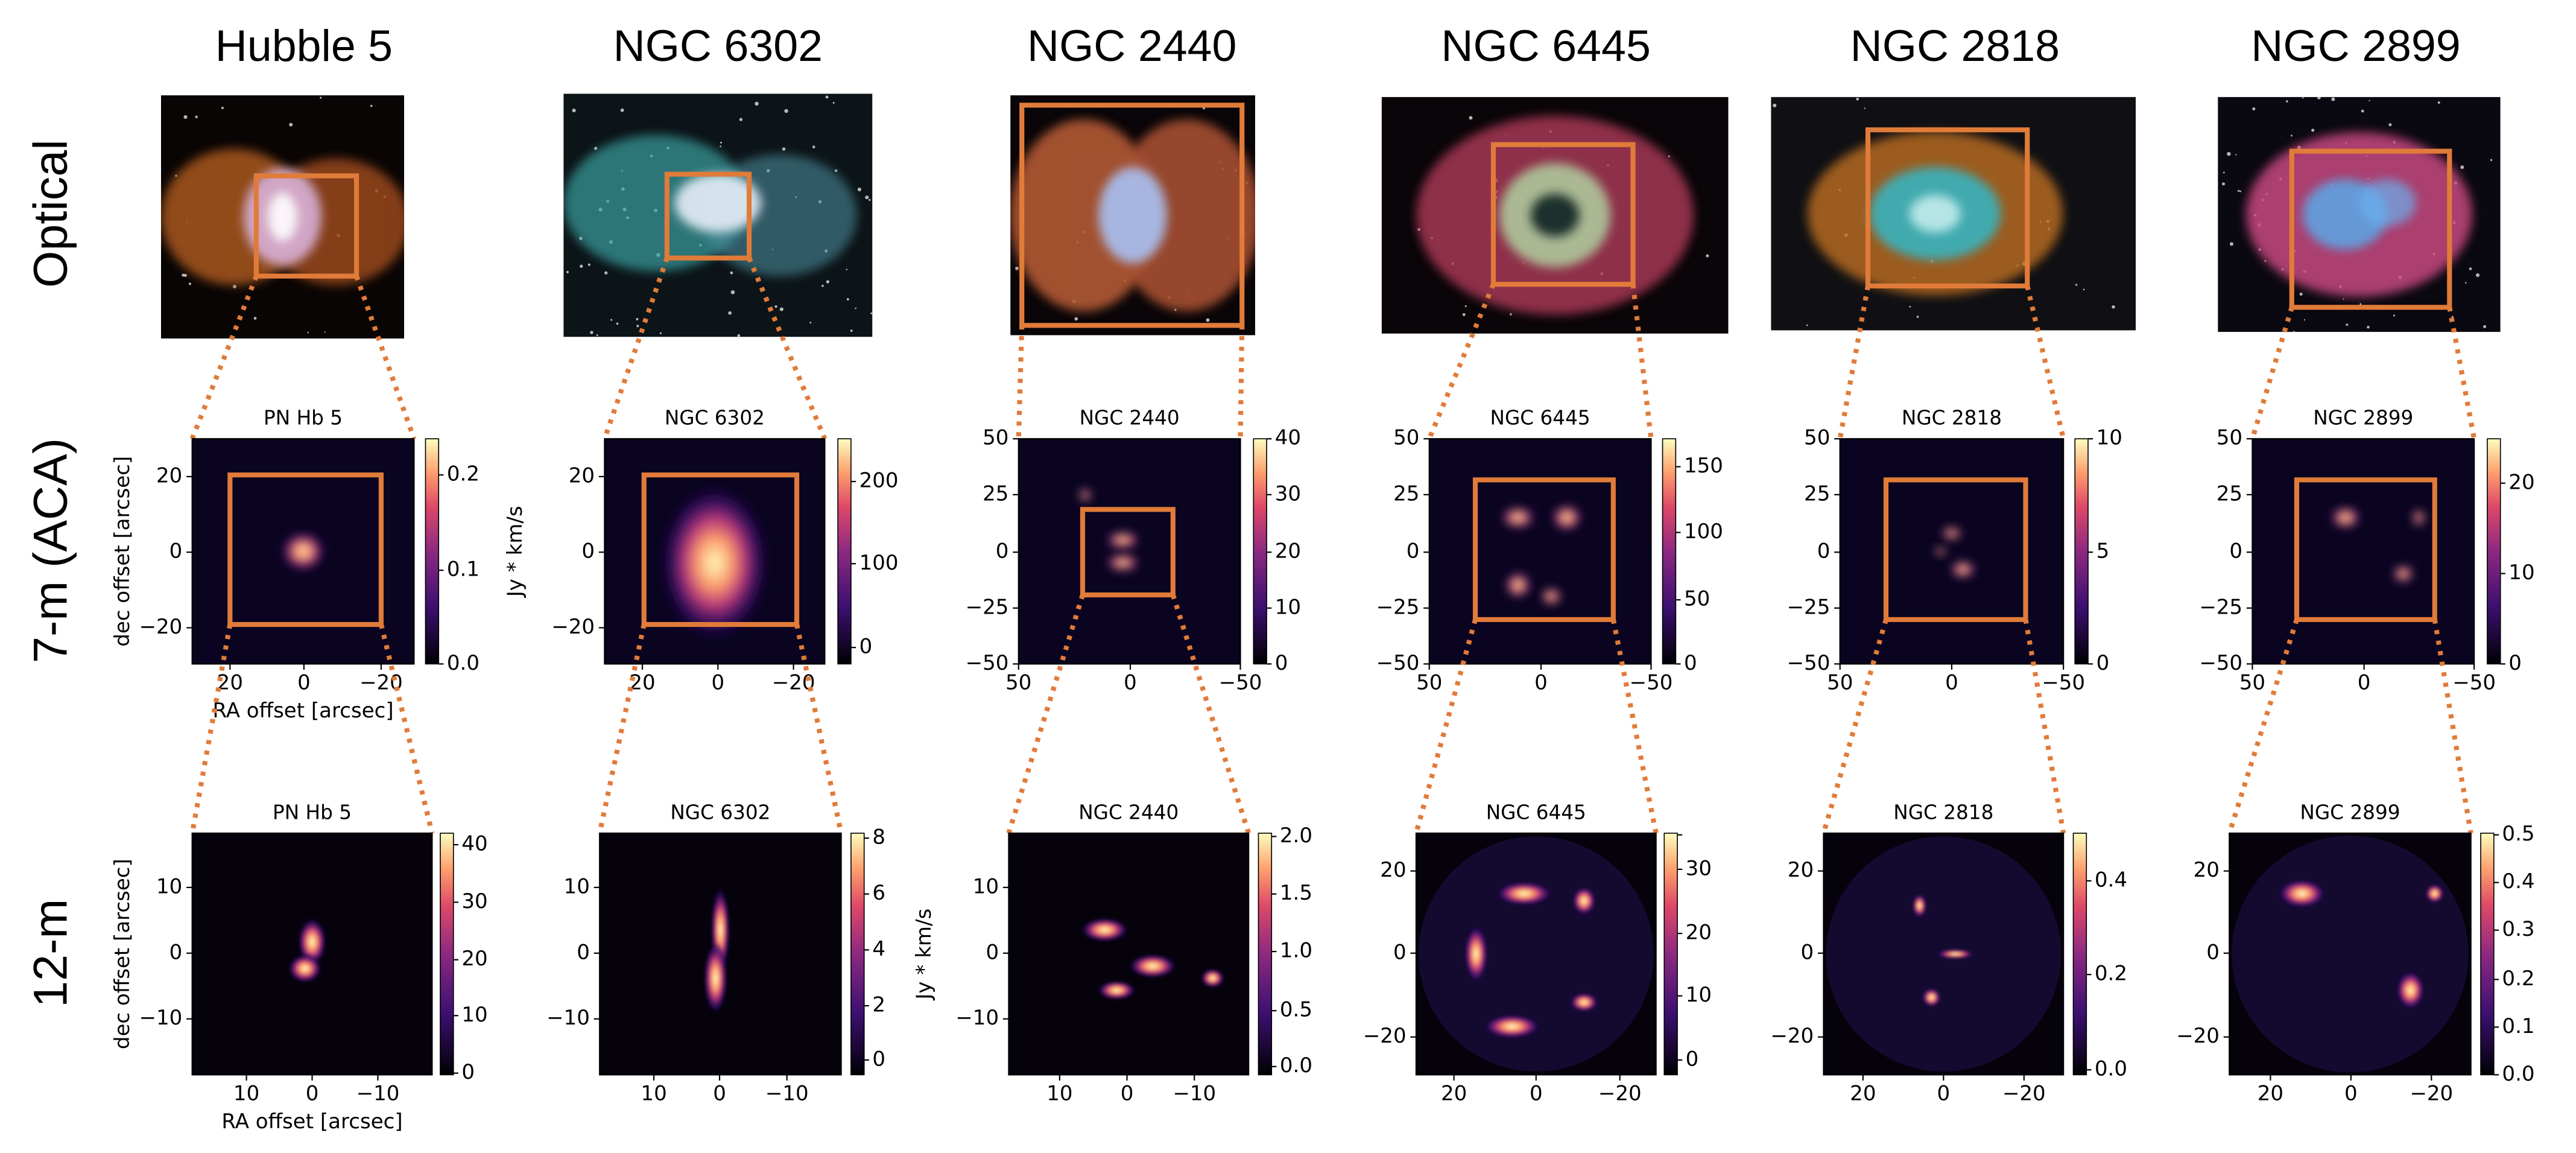  Describe the element at coordinates (2355, 46) in the screenshot. I see `column-title: NGC 2899` at that location.